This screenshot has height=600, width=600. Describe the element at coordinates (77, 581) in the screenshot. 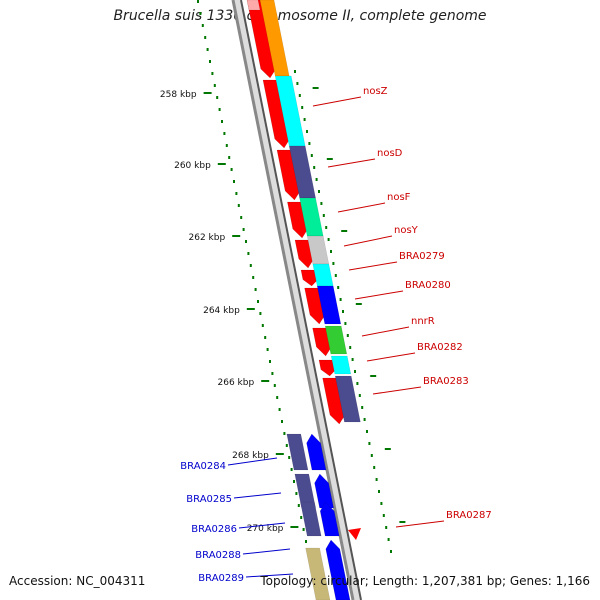

I see `accession-text: Accession: NC_004311` at that location.